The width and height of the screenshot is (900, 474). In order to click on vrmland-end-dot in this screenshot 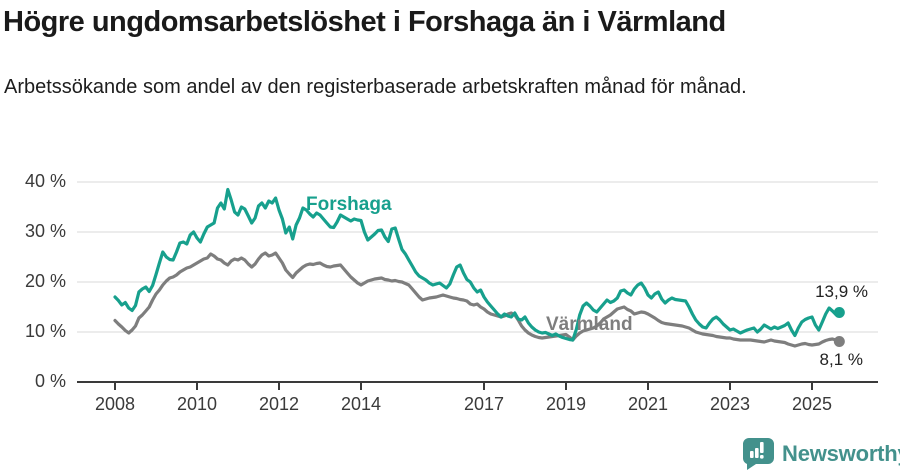, I will do `click(839, 341)`.